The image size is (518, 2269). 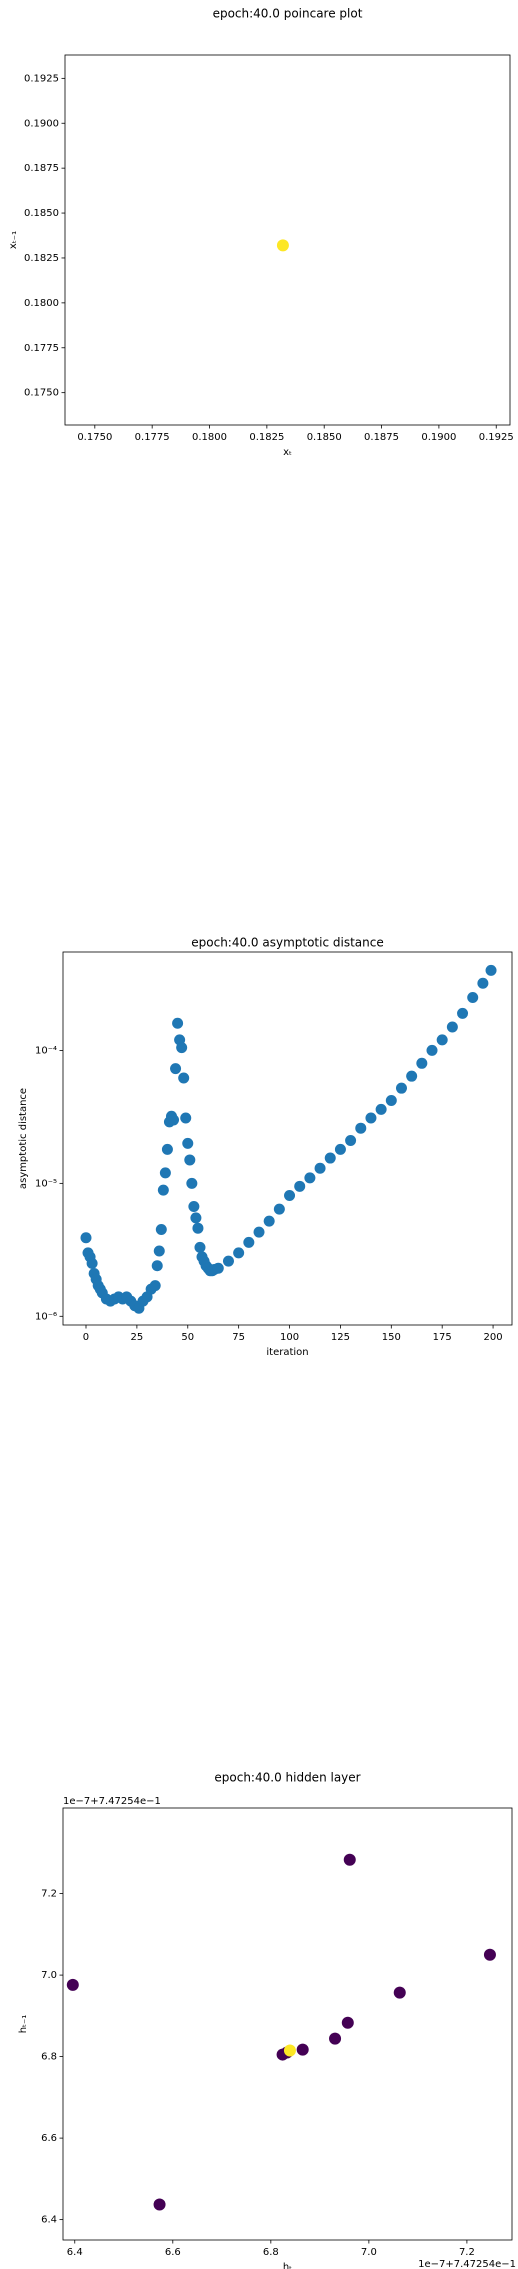 I want to click on x-tick-label: 0.1925, so click(x=496, y=437).